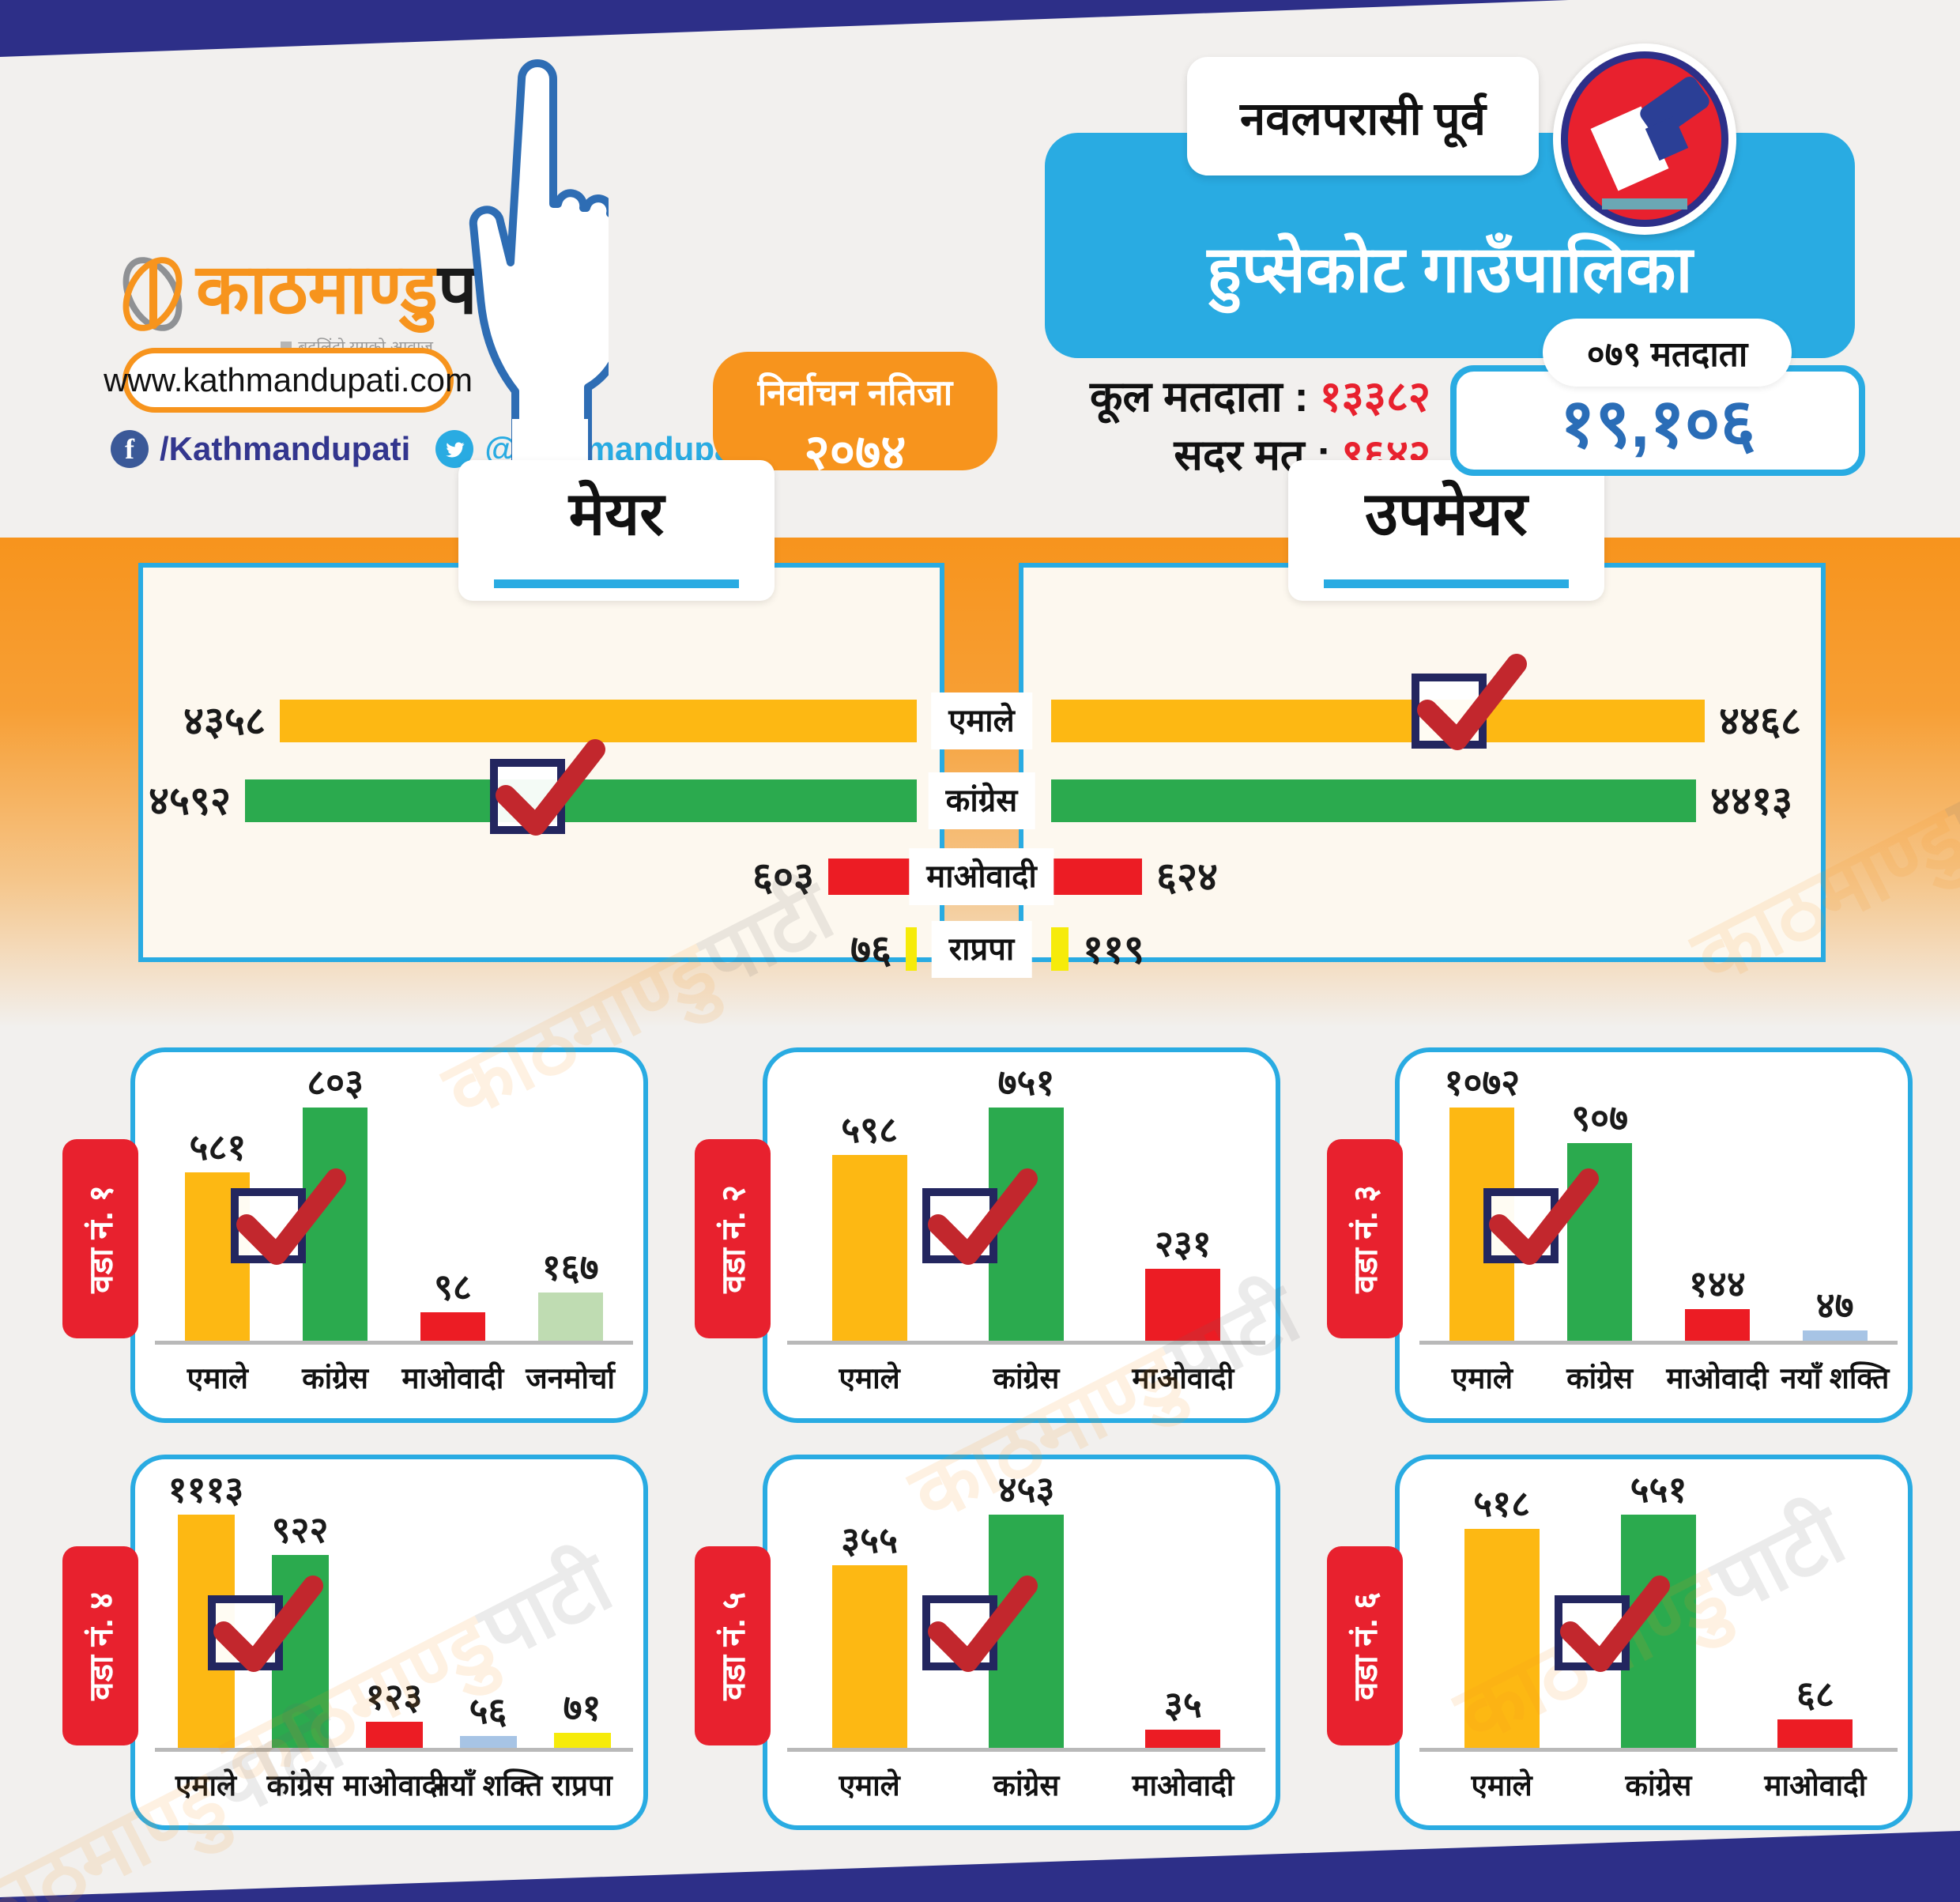 The width and height of the screenshot is (1960, 1902). What do you see at coordinates (855, 392) in the screenshot?
I see `badge-line1: निर्वाचन नतिजा` at bounding box center [855, 392].